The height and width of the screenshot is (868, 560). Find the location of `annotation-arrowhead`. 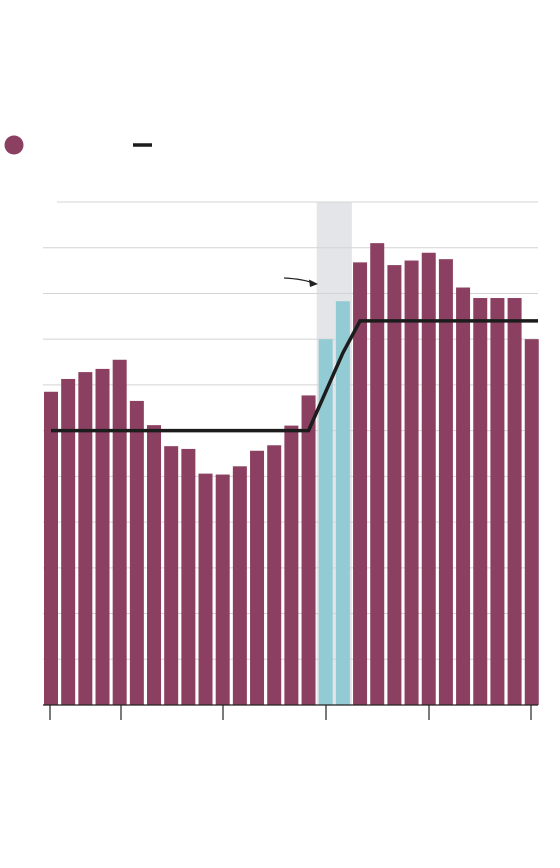

annotation-arrowhead is located at coordinates (313, 283).